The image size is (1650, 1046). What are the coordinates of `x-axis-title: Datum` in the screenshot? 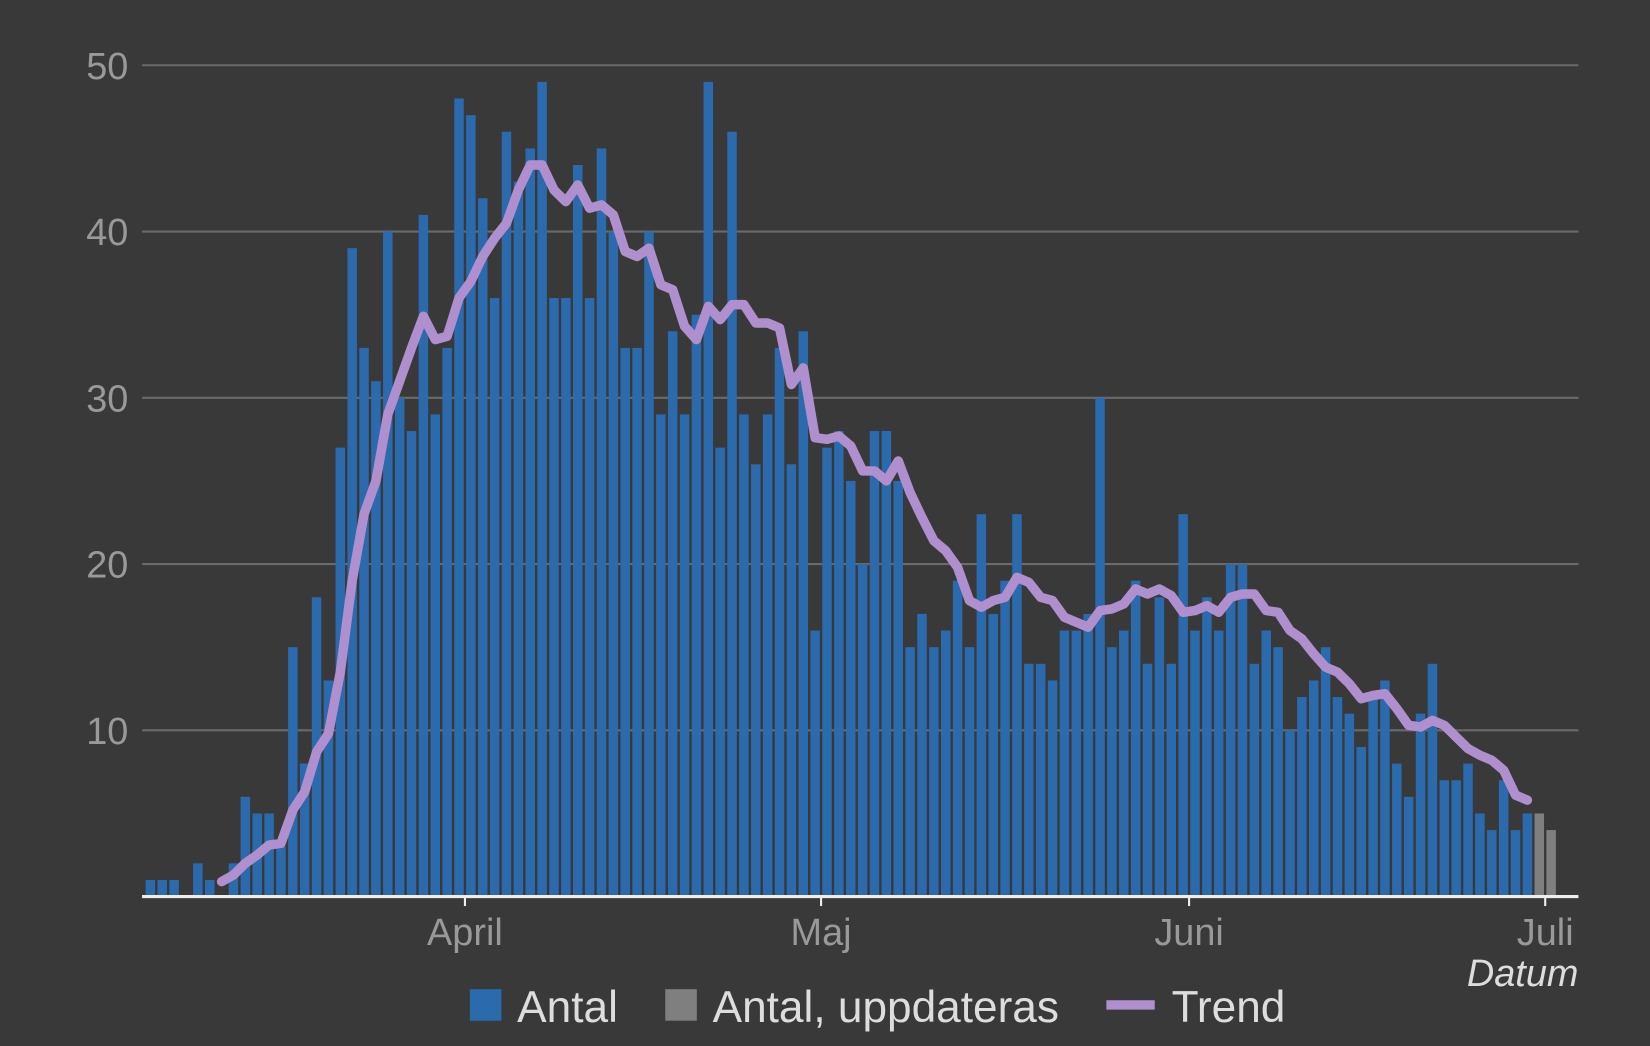 It's located at (1523, 974).